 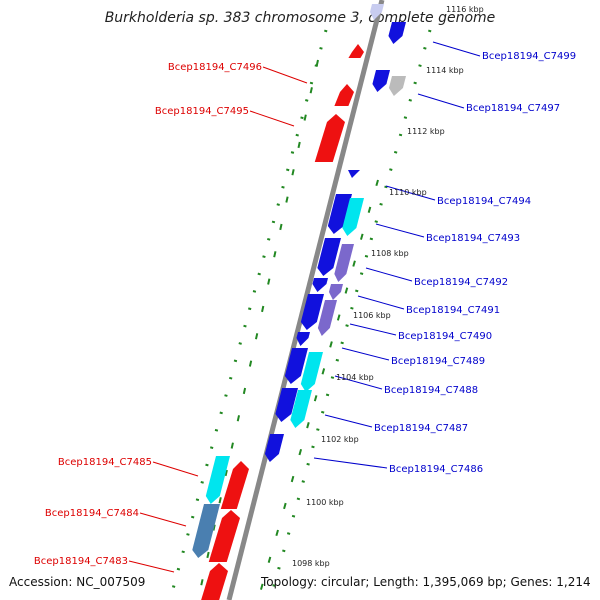 I want to click on gene-label-Bcep18194_C7496: Bcep18194_C7496, so click(x=215, y=67).